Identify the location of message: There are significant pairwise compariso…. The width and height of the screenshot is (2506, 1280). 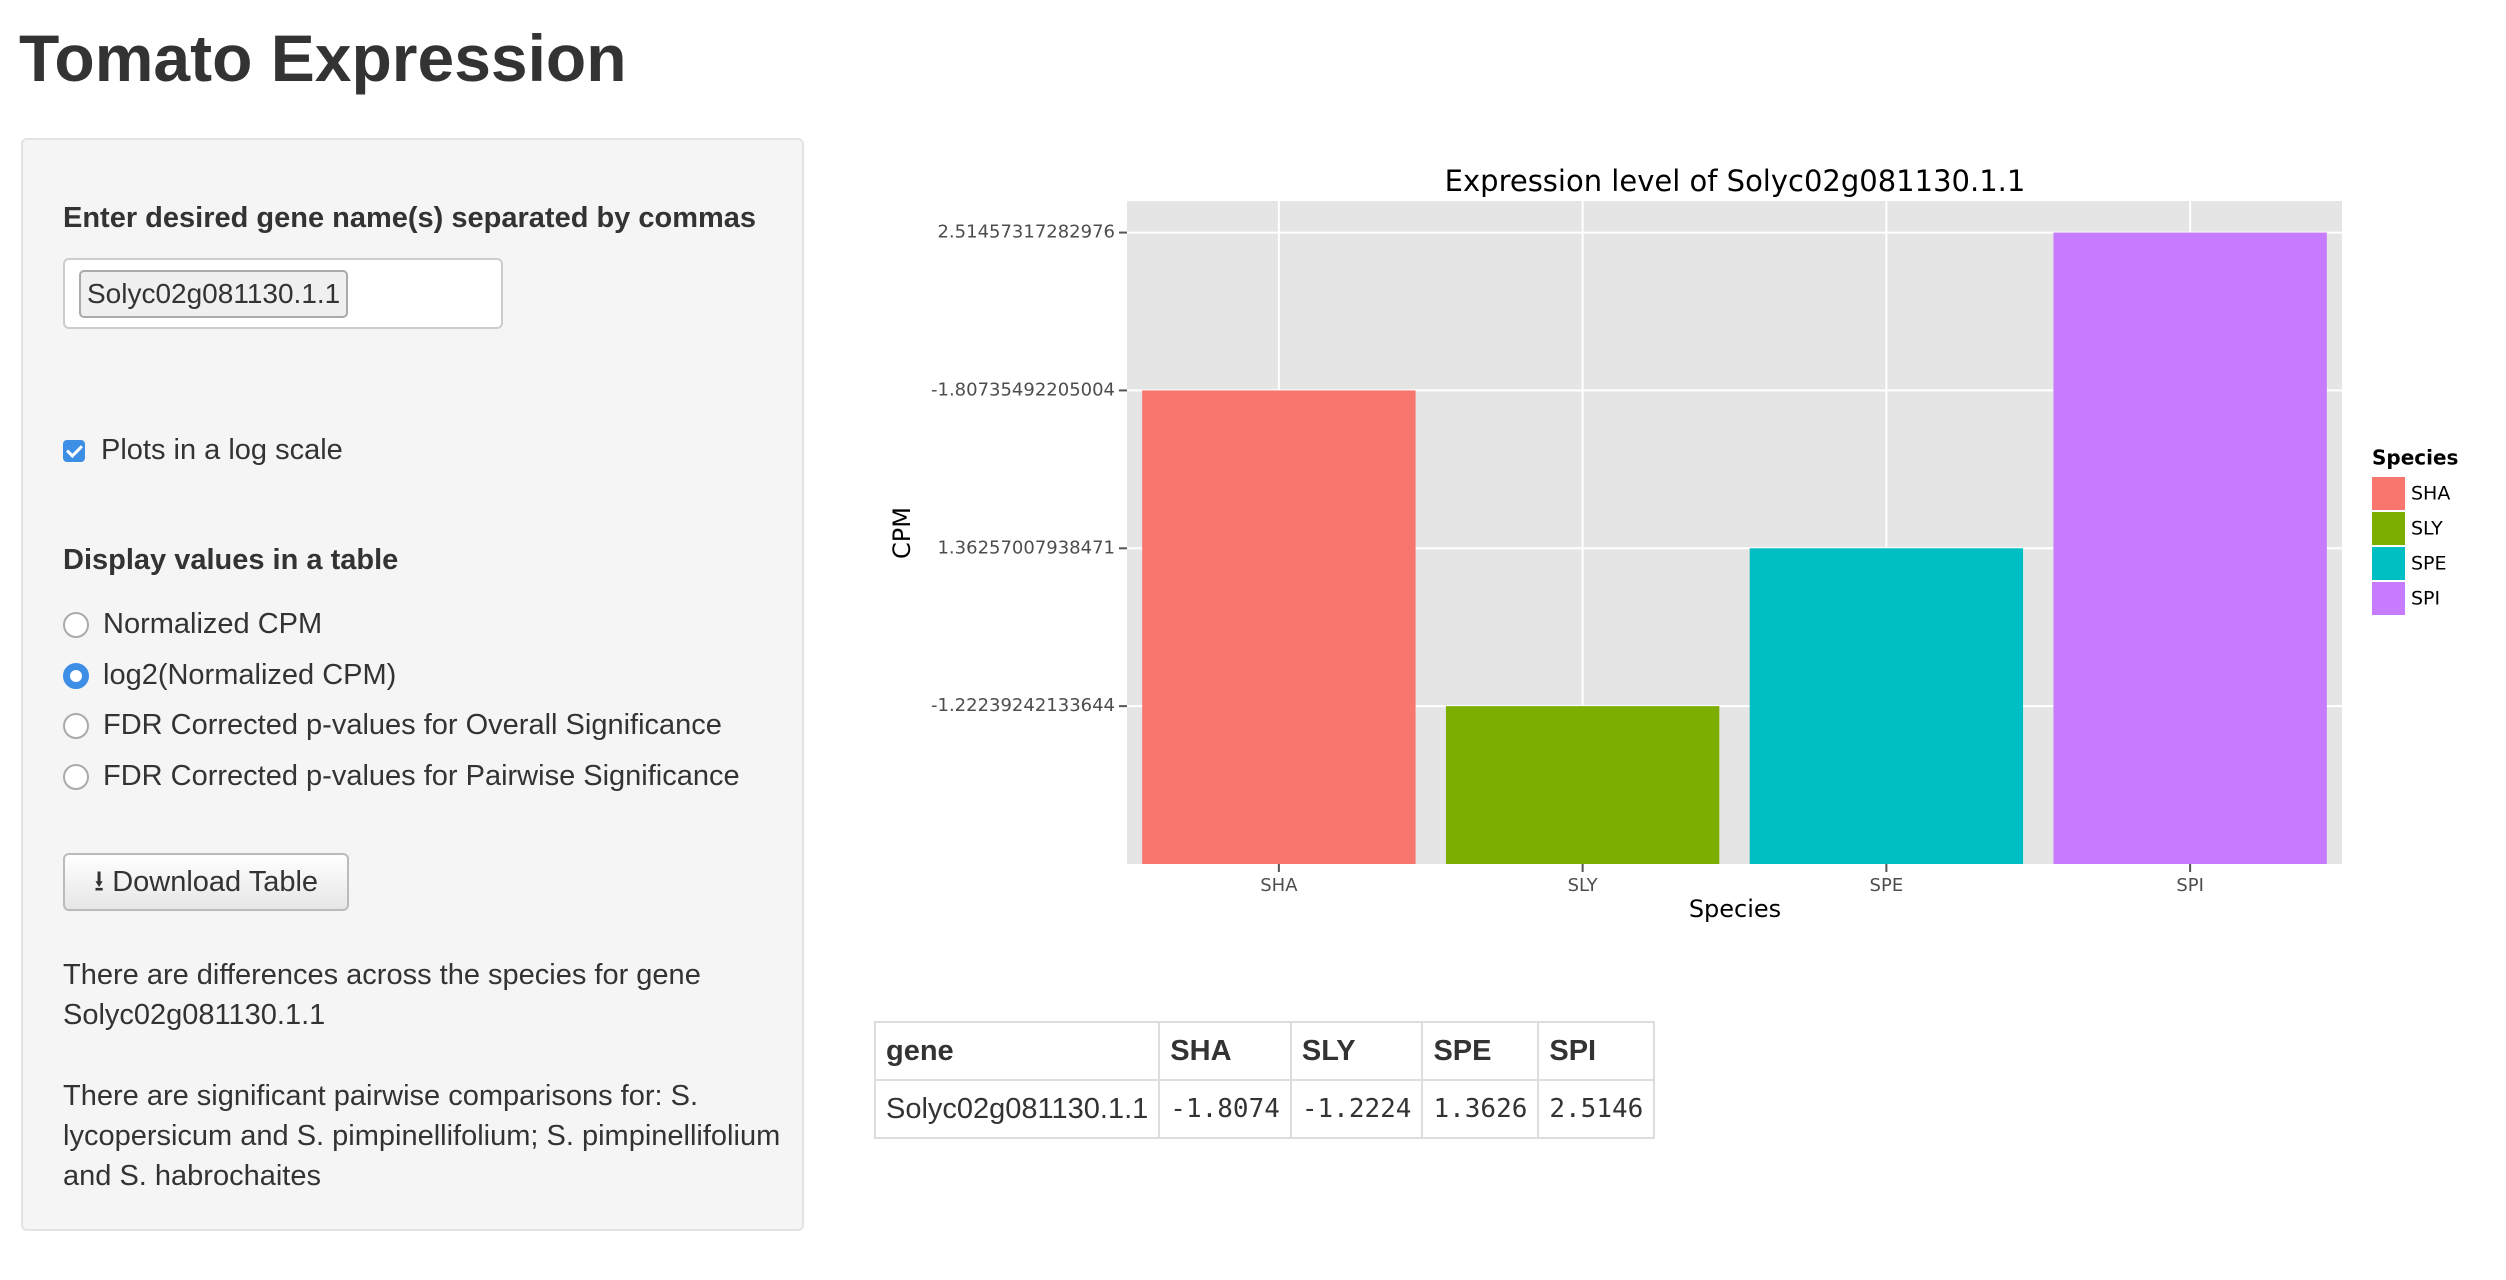
(422, 1136).